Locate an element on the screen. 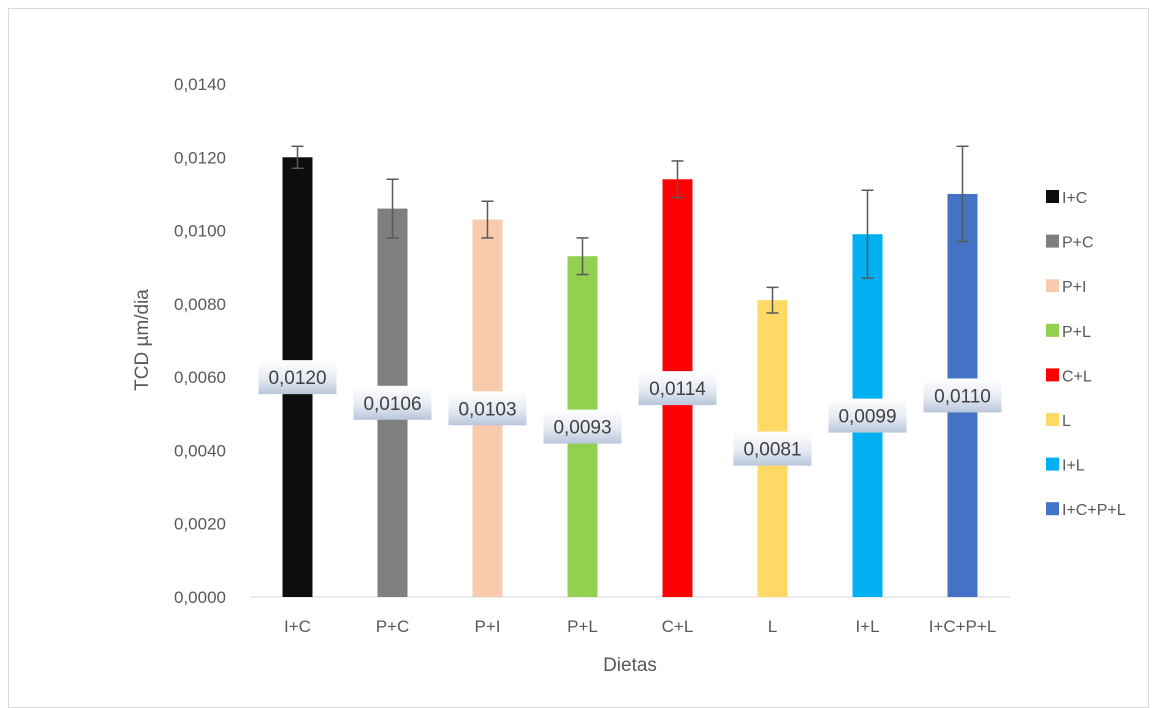 The width and height of the screenshot is (1157, 708). y-tick-label: 0,0040 is located at coordinates (200, 450).